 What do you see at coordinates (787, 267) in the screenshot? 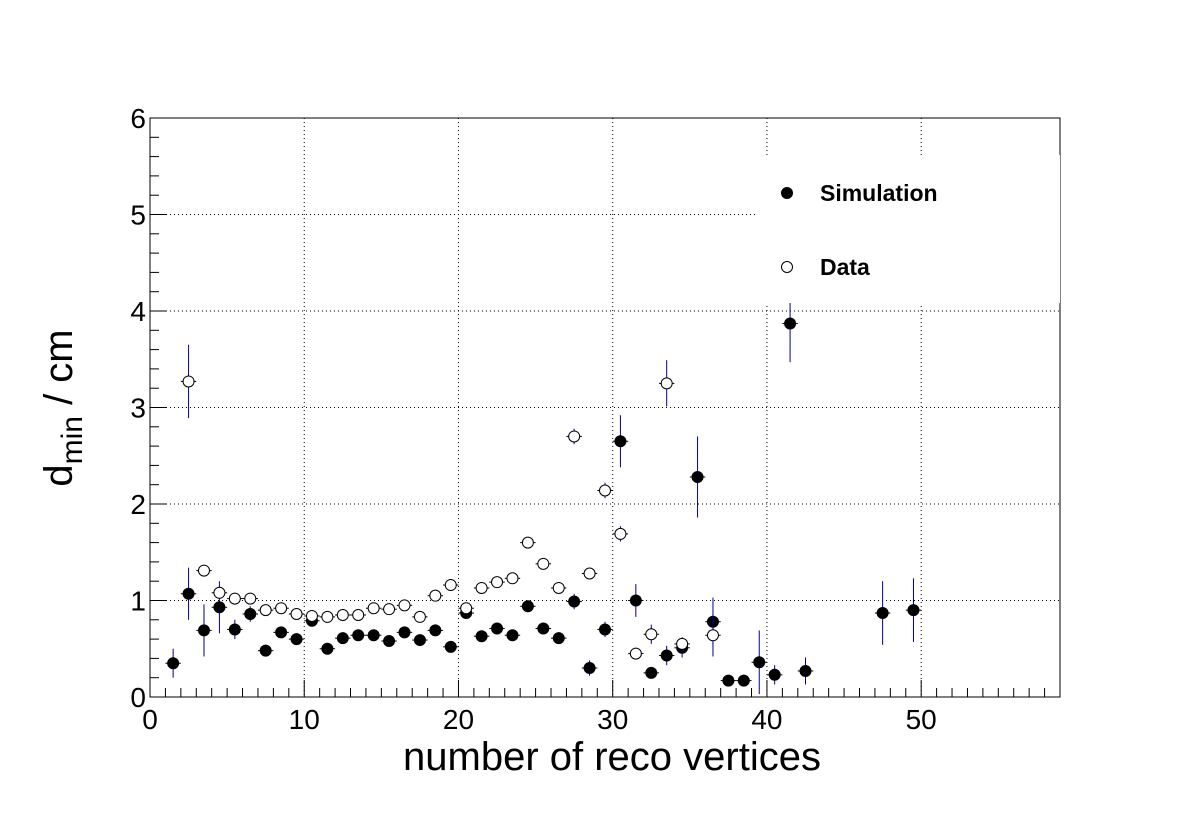
I see `legend-data-marker` at bounding box center [787, 267].